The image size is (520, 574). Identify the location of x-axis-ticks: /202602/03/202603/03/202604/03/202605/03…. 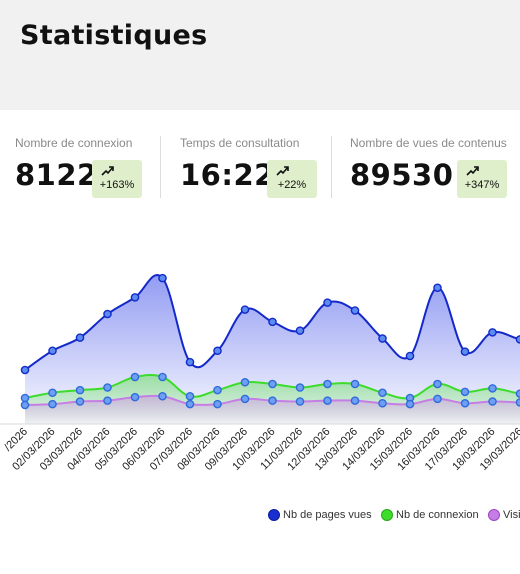
(261, 449).